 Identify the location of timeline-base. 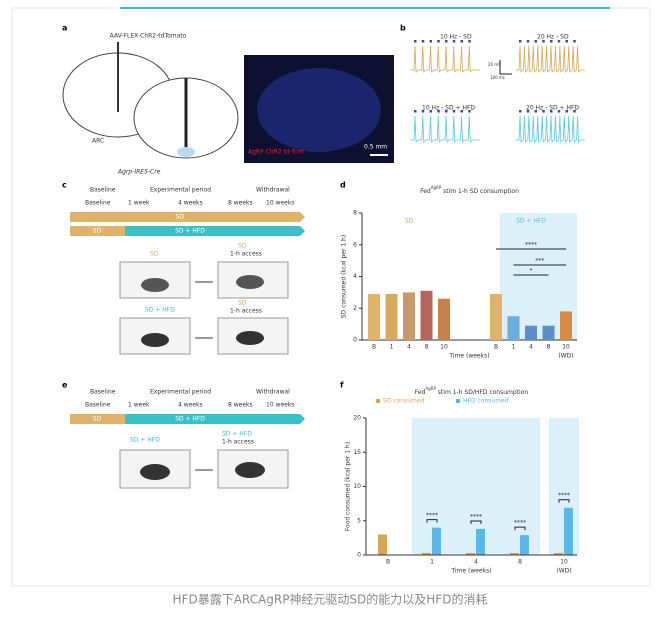
(97, 419).